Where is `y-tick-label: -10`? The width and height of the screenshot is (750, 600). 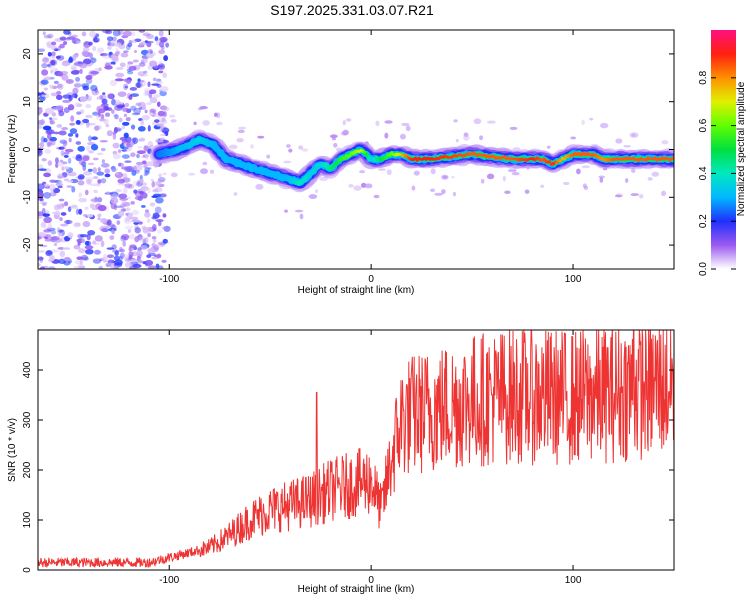 y-tick-label: -10 is located at coordinates (27, 197).